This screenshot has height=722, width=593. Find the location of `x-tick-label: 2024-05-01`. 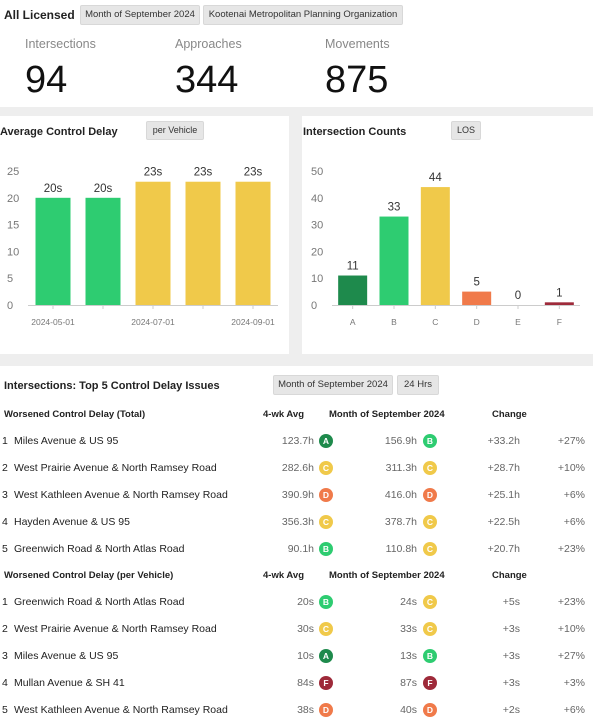

x-tick-label: 2024-05-01 is located at coordinates (53, 322).